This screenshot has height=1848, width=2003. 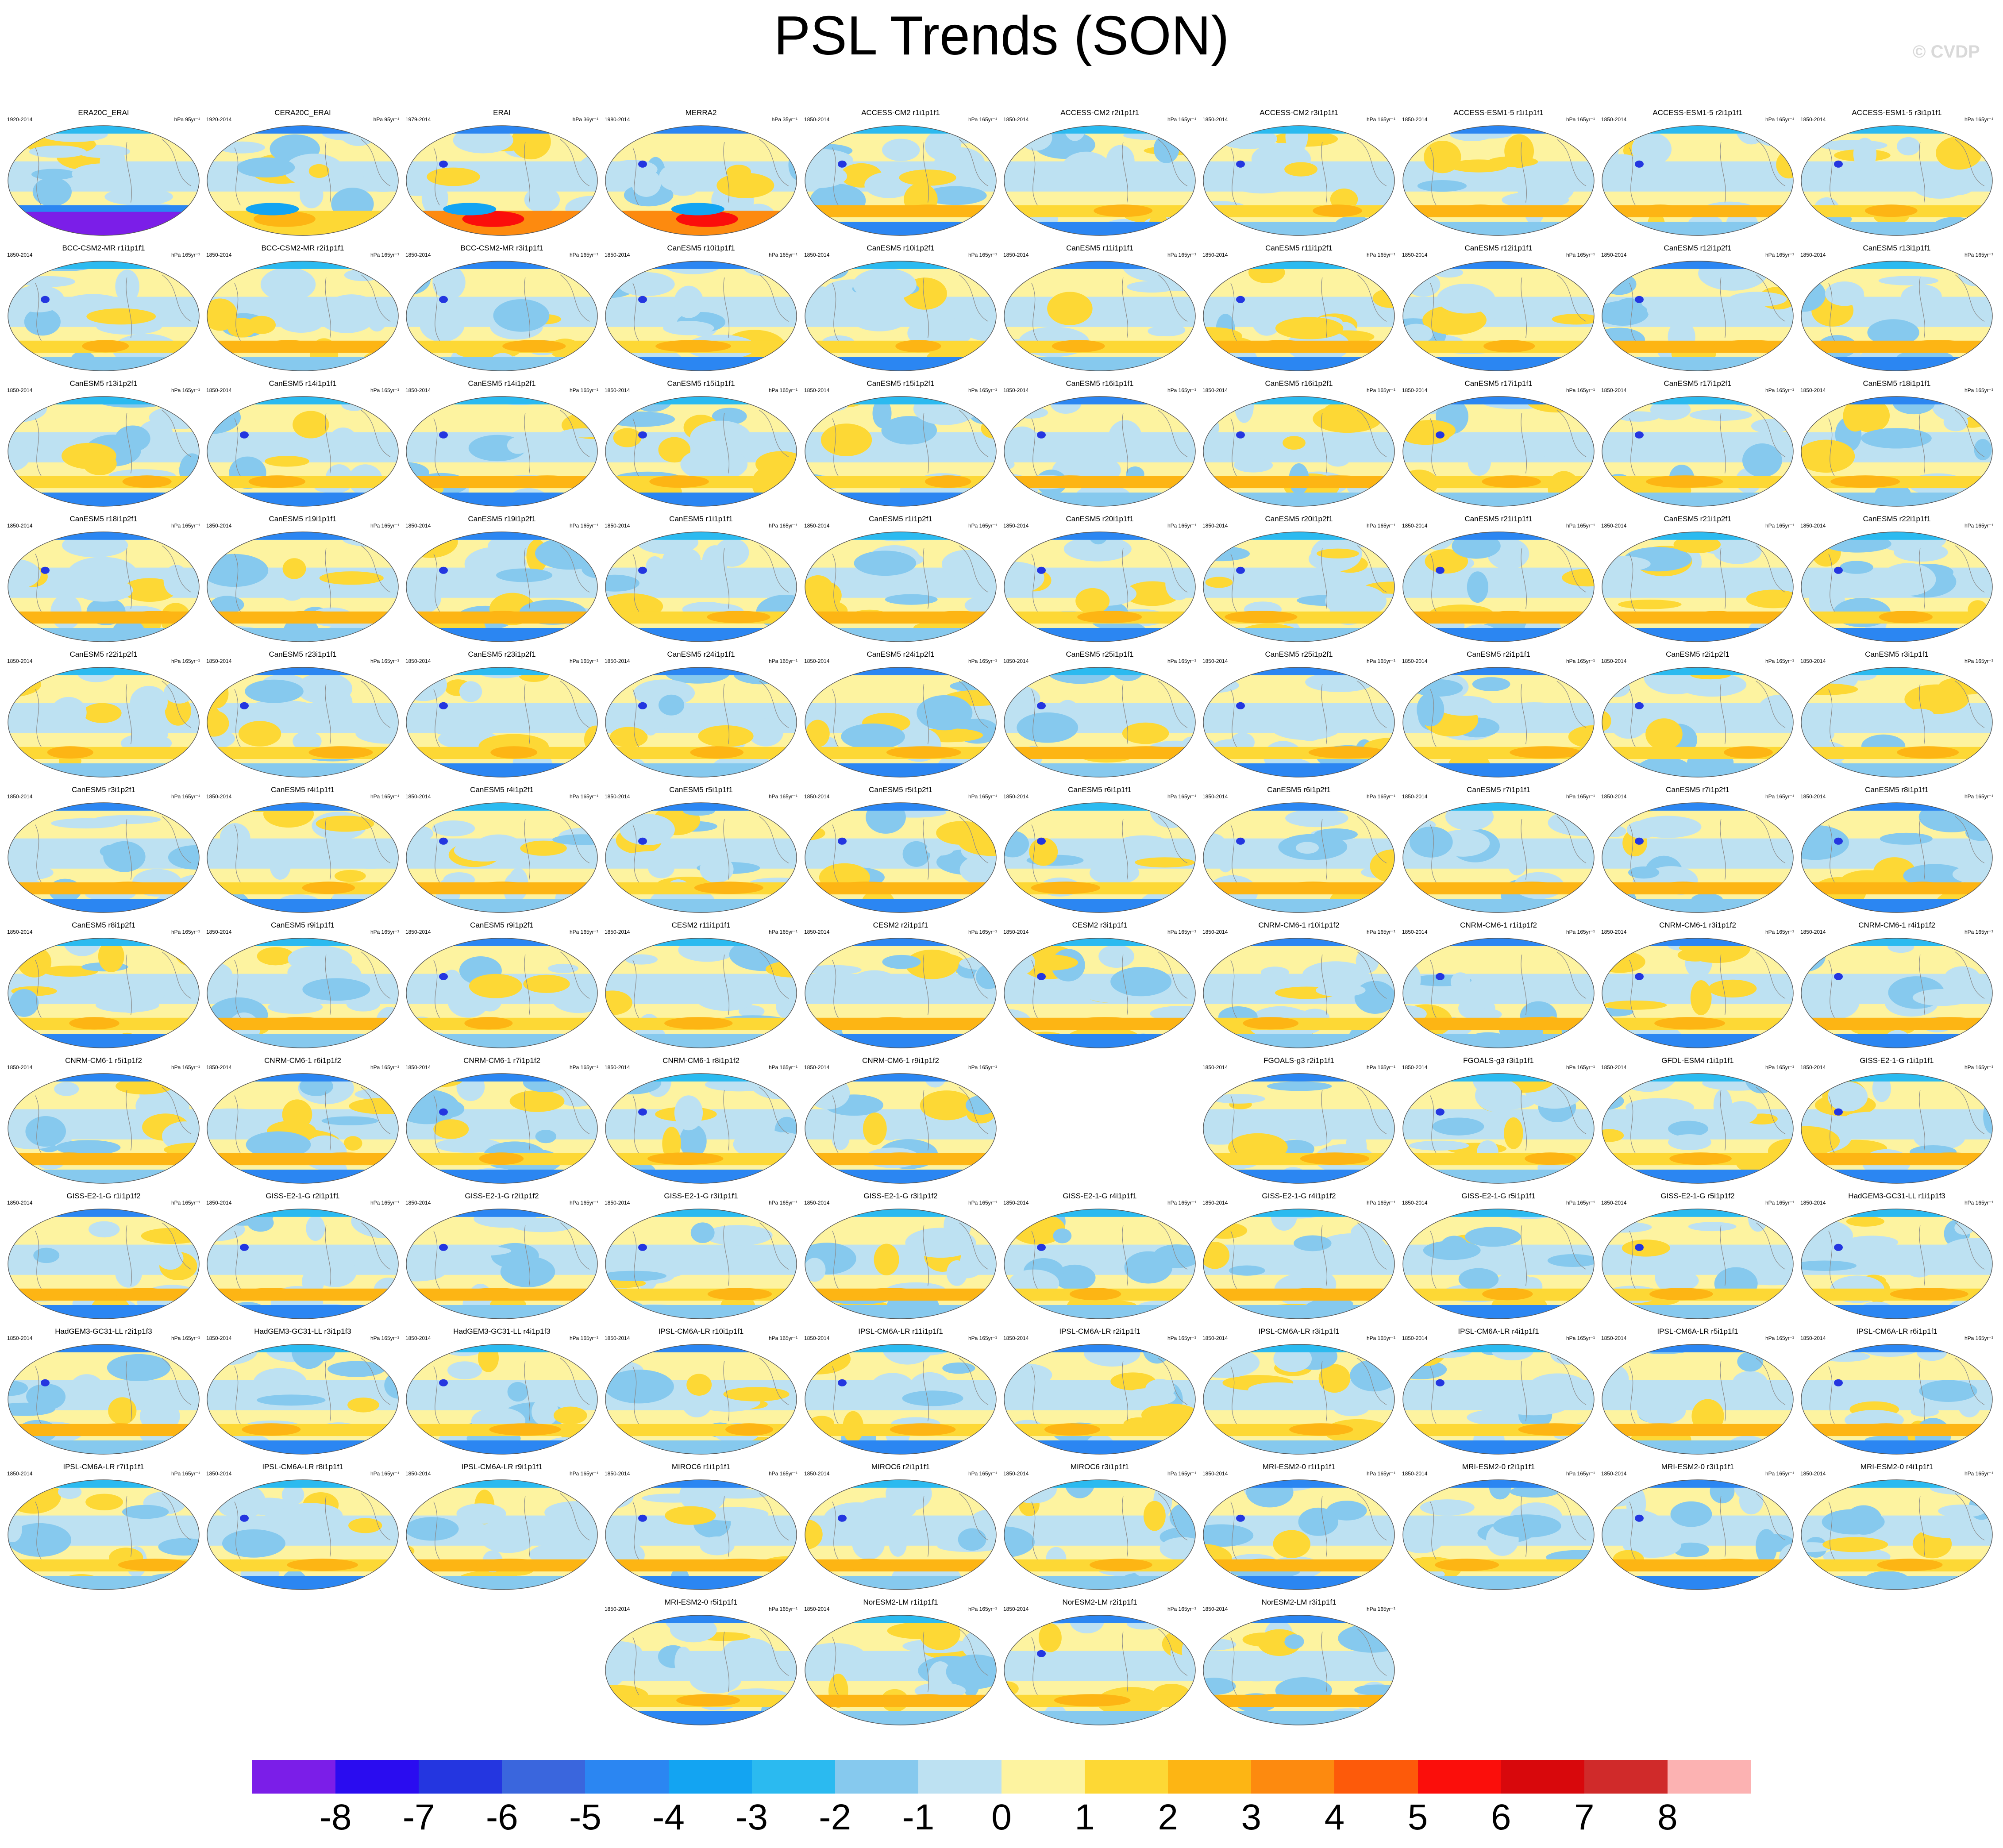 I want to click on panel-title: GISS-E2-1-G r2i1p1f2, so click(x=502, y=1196).